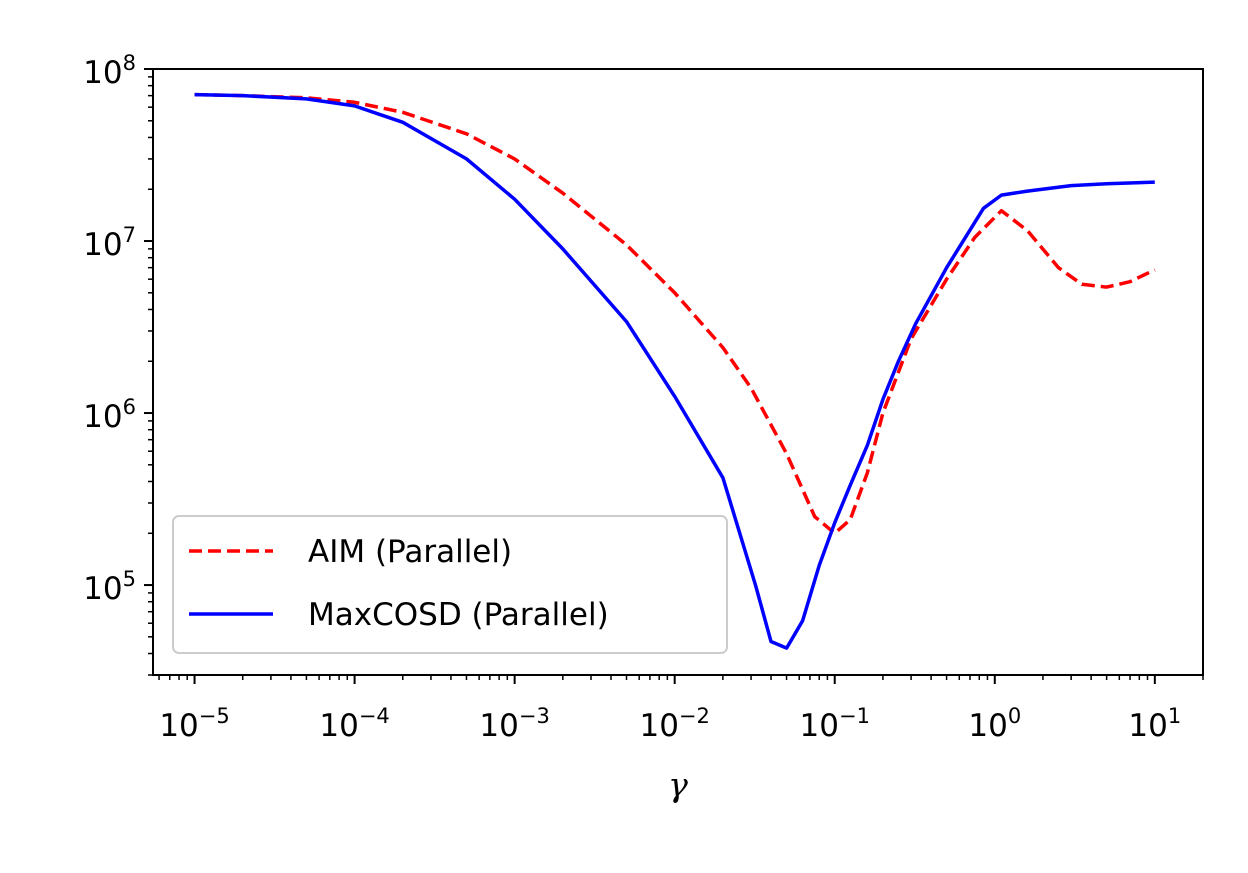 This screenshot has height=873, width=1248. I want to click on y-tick-label: 105, so click(109, 587).